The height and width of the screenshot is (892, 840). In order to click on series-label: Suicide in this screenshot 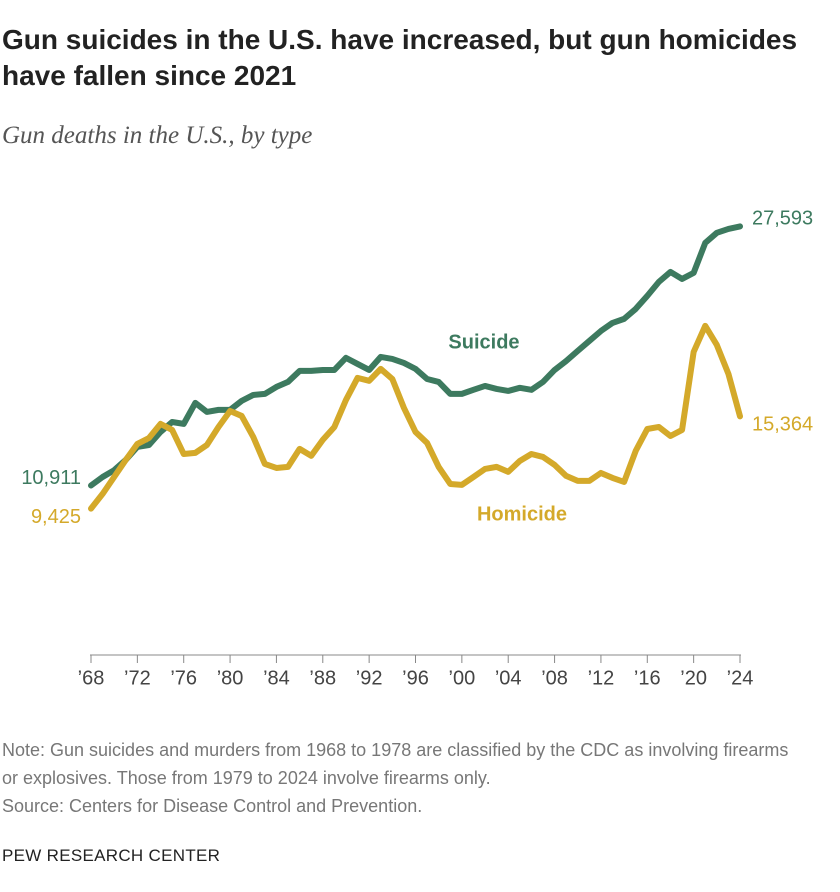, I will do `click(483, 342)`.